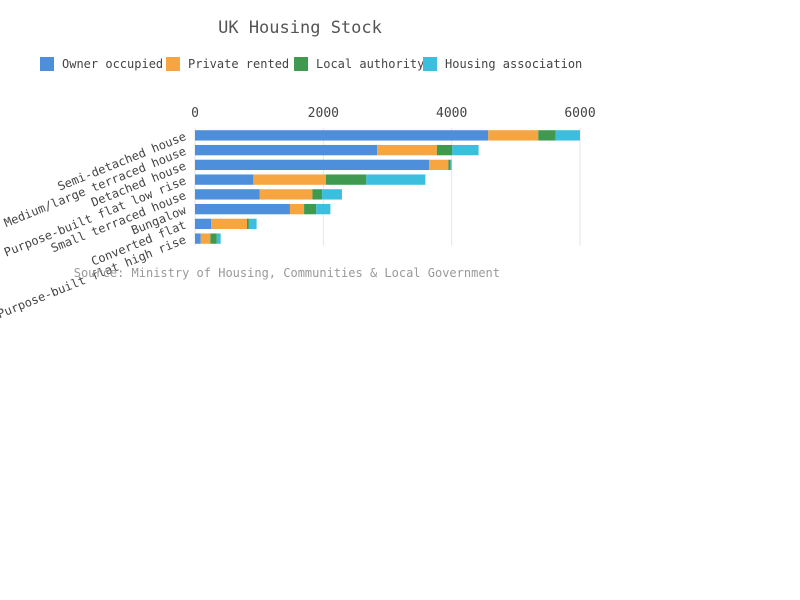 Image resolution: width=800 pixels, height=600 pixels. Describe the element at coordinates (407, 150) in the screenshot. I see `bar-medium-large-terraced-house-private-rented` at that location.